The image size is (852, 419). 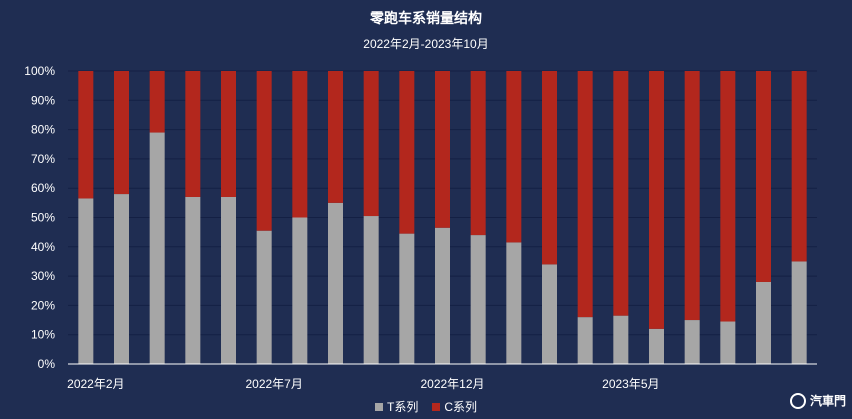 What do you see at coordinates (43, 305) in the screenshot?
I see `y-tick-label: 20%` at bounding box center [43, 305].